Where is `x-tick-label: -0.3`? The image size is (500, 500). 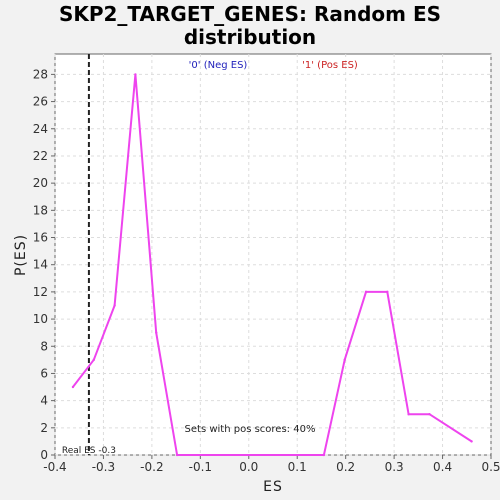
x-tick-label: -0.3 is located at coordinates (103, 467).